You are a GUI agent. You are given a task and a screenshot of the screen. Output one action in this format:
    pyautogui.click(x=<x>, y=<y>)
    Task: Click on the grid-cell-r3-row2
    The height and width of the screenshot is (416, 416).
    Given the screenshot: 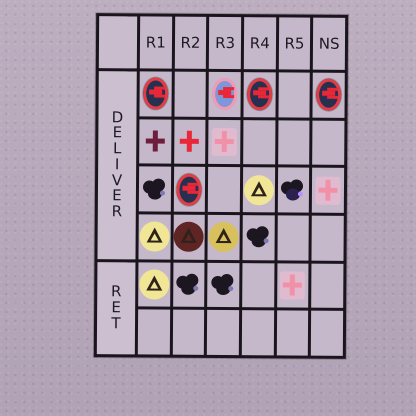 What is the action you would take?
    pyautogui.click(x=224, y=142)
    